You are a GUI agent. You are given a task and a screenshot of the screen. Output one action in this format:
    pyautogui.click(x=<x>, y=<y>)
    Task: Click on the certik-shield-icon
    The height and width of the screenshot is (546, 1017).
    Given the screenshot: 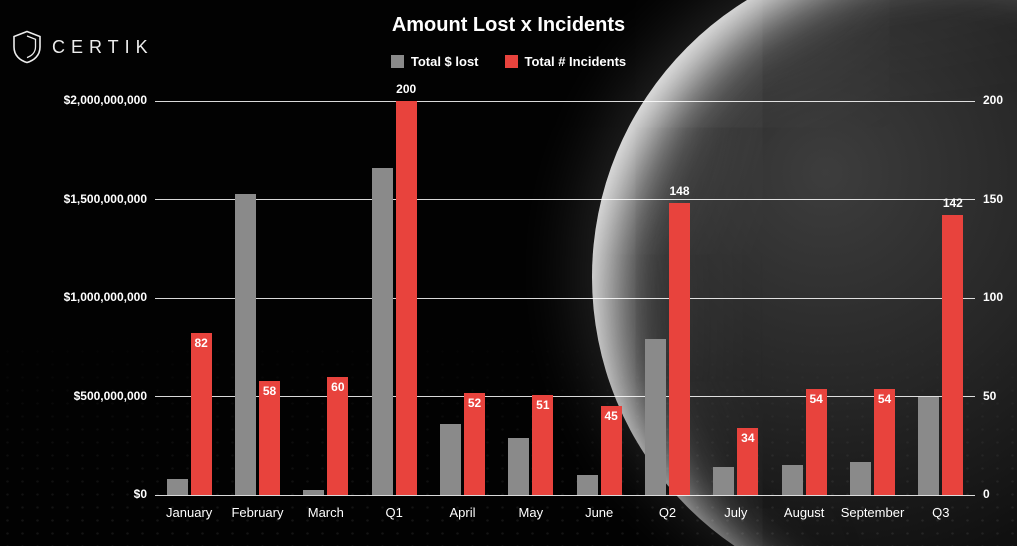 What is the action you would take?
    pyautogui.click(x=27, y=47)
    